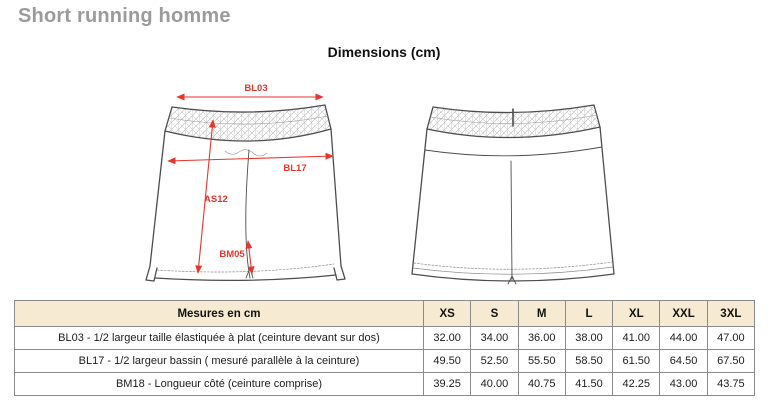 The height and width of the screenshot is (420, 768). What do you see at coordinates (250, 257) in the screenshot?
I see `dimension-arrow-bm05` at bounding box center [250, 257].